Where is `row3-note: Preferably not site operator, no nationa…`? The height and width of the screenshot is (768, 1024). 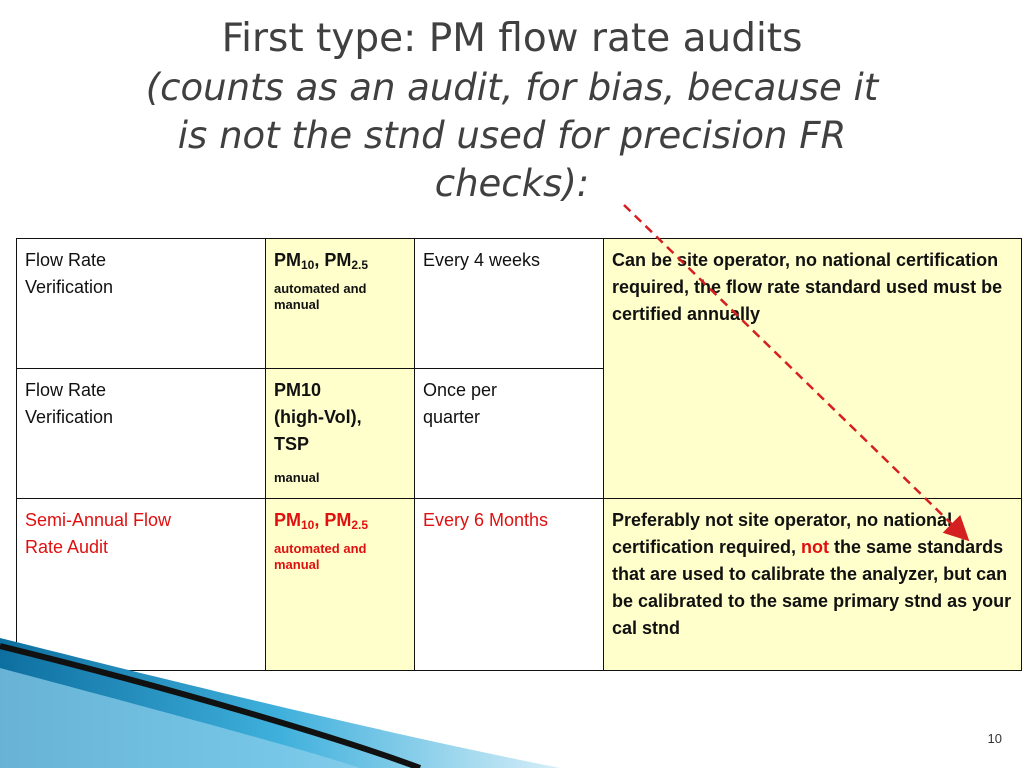 row3-note: Preferably not site operator, no nationa… is located at coordinates (812, 574).